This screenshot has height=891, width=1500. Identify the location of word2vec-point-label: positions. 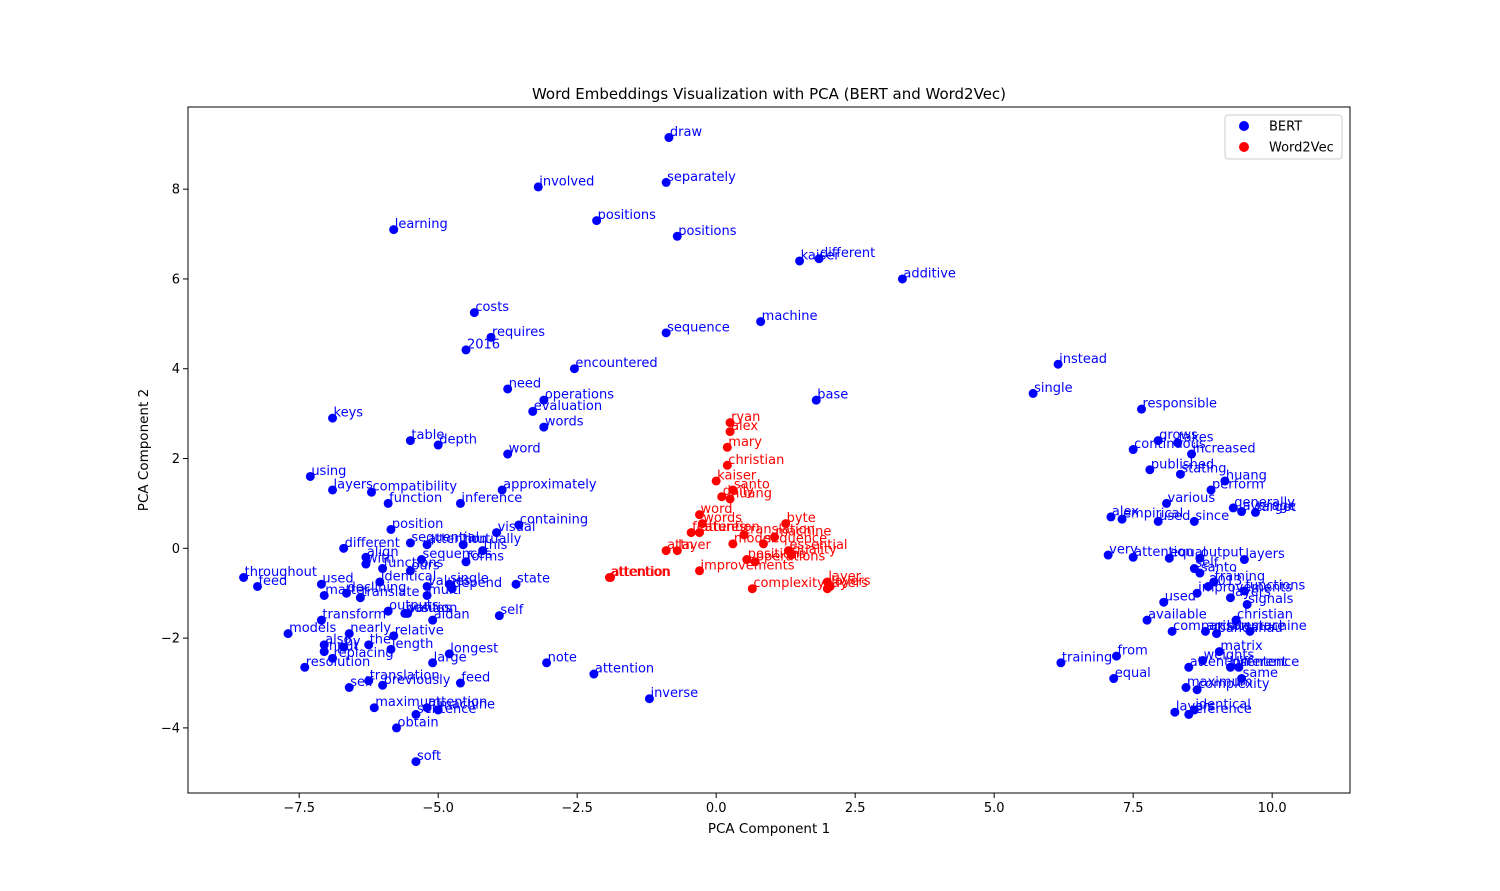
(777, 554).